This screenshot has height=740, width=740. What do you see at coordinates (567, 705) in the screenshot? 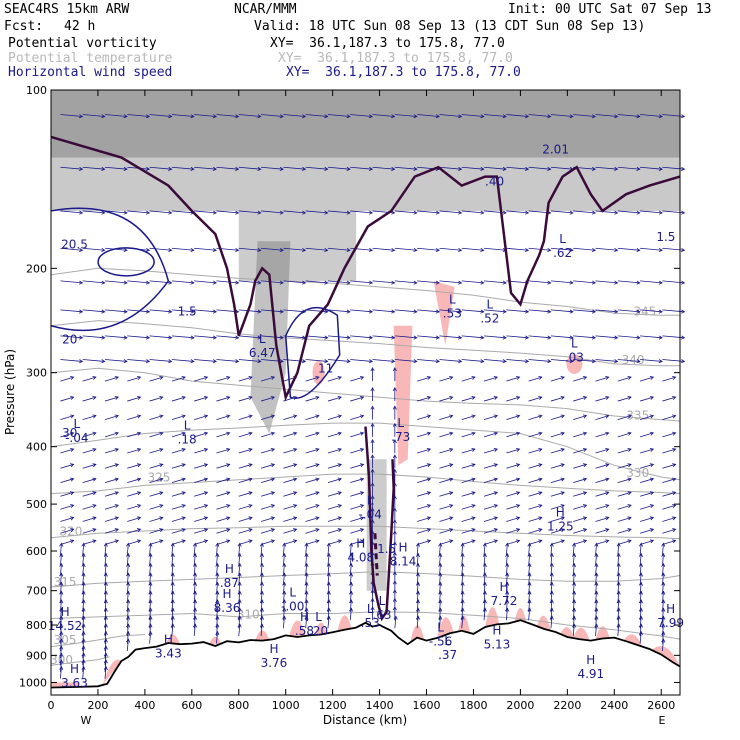
I see `x-tick-label: 2200` at bounding box center [567, 705].